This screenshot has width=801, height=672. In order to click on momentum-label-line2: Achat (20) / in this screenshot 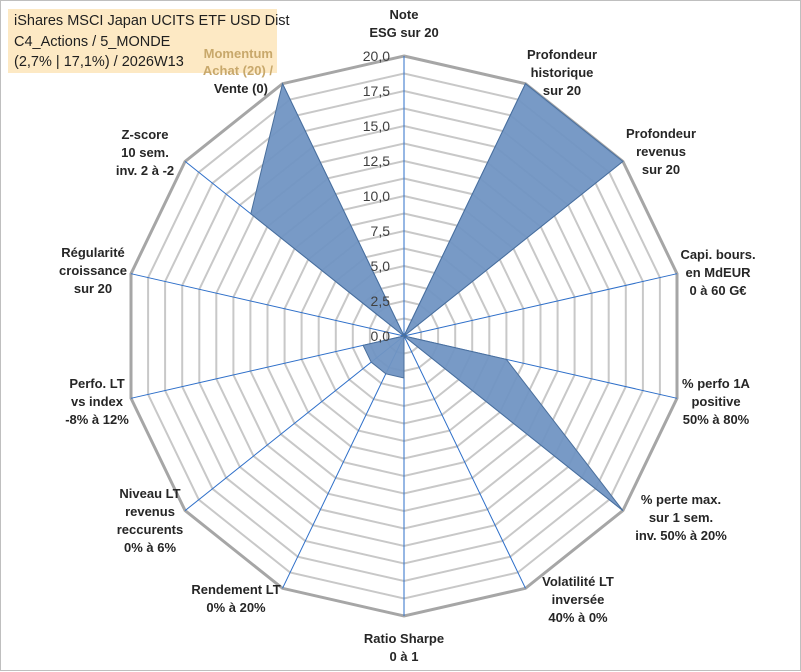, I will do `click(222, 70)`.